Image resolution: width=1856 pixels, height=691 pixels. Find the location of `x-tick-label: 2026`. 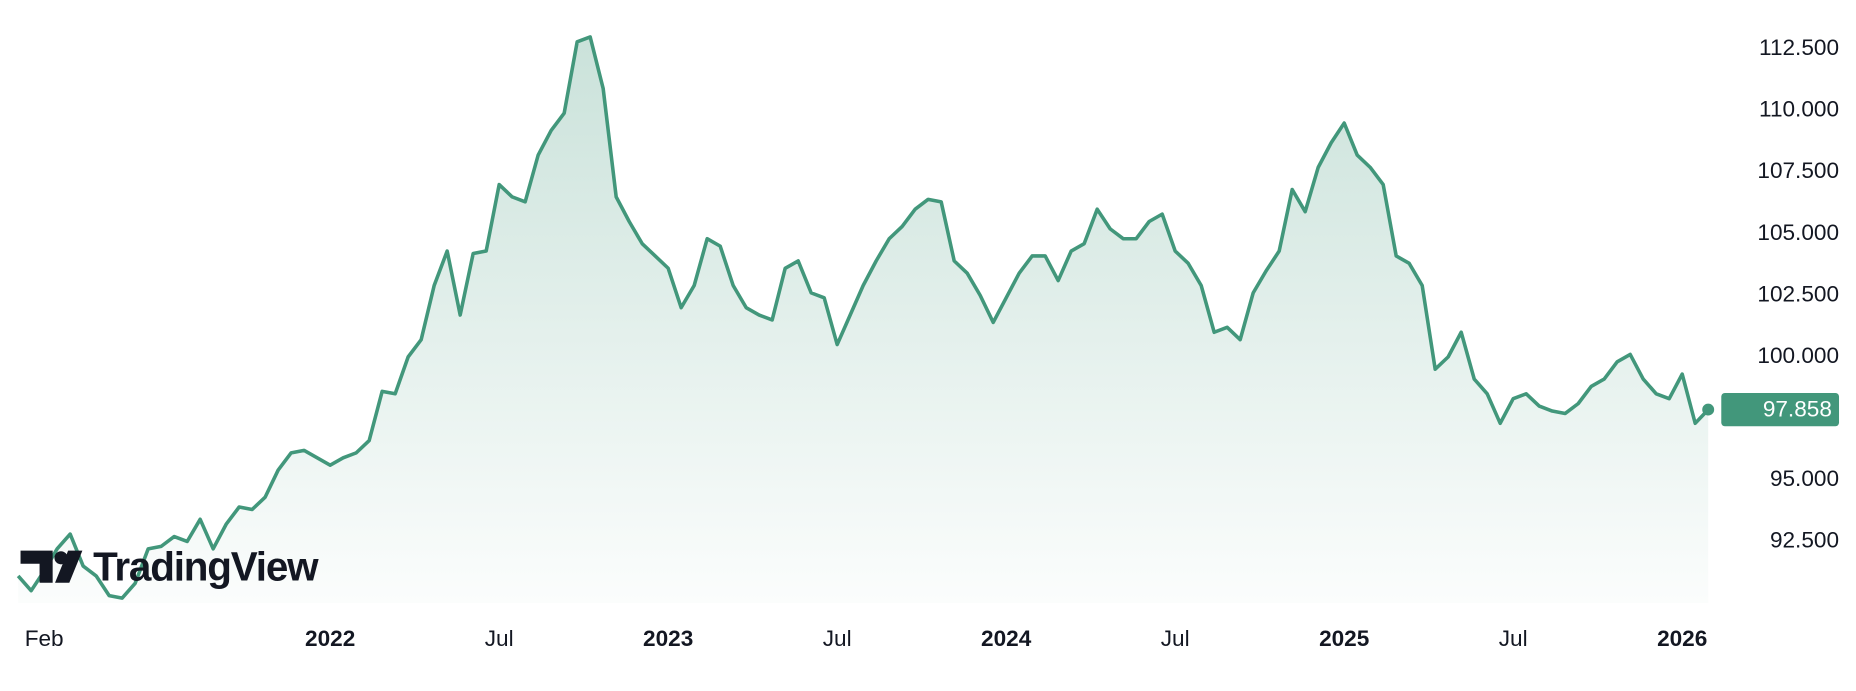

x-tick-label: 2026 is located at coordinates (1682, 638).